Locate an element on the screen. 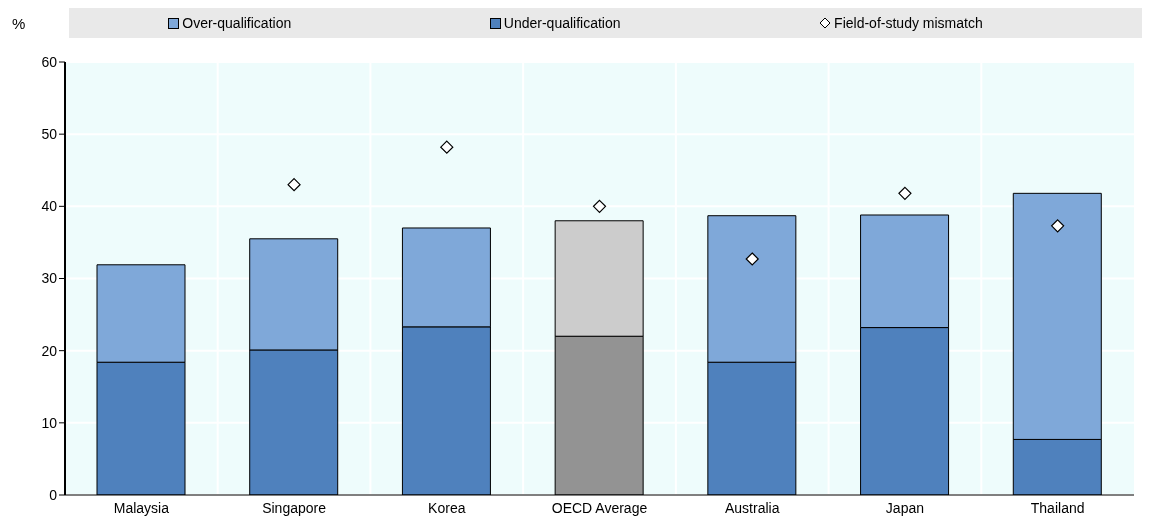  y-axis-title: % is located at coordinates (19, 23).